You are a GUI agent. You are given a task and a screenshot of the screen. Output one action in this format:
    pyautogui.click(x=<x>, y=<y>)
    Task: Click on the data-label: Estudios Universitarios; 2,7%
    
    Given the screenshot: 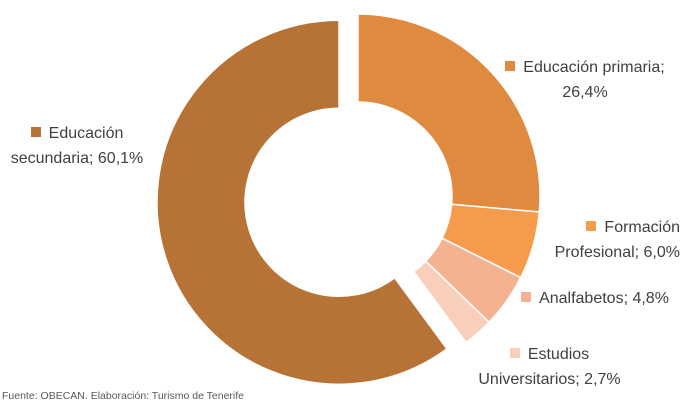 What is the action you would take?
    pyautogui.click(x=549, y=367)
    